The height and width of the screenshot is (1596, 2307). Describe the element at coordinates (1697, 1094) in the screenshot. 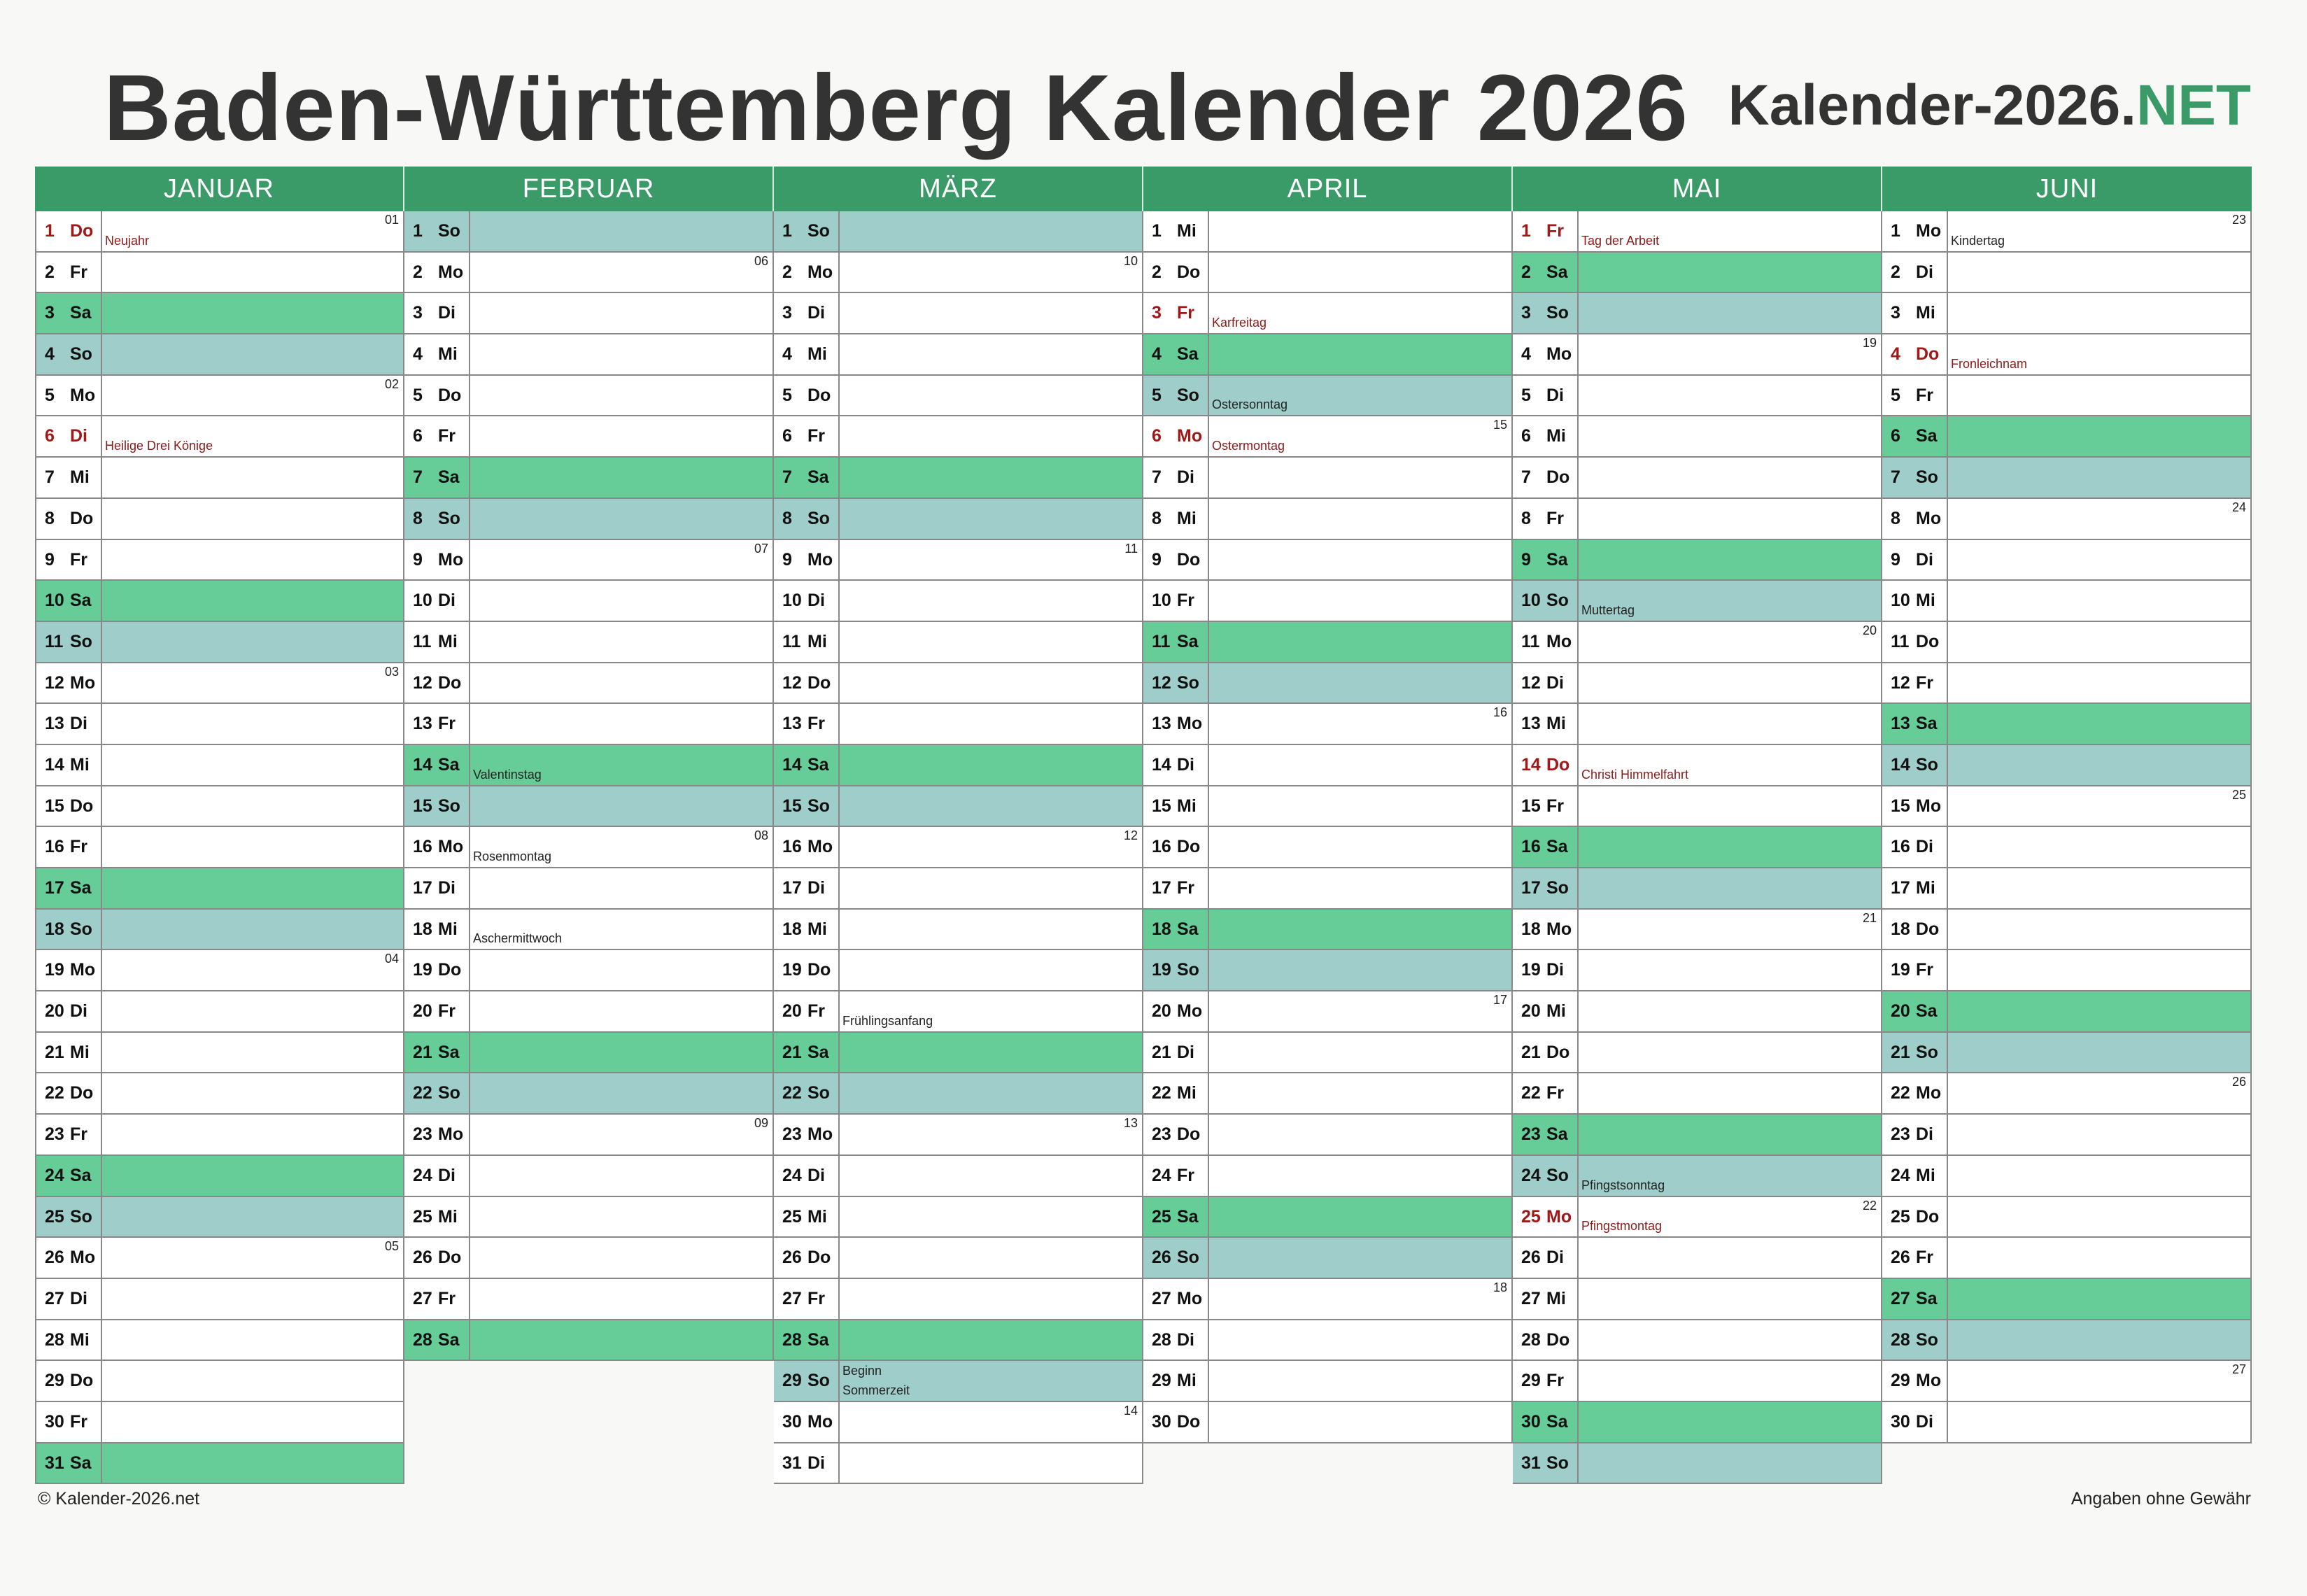

I see `day-row: 22 Fr` at that location.